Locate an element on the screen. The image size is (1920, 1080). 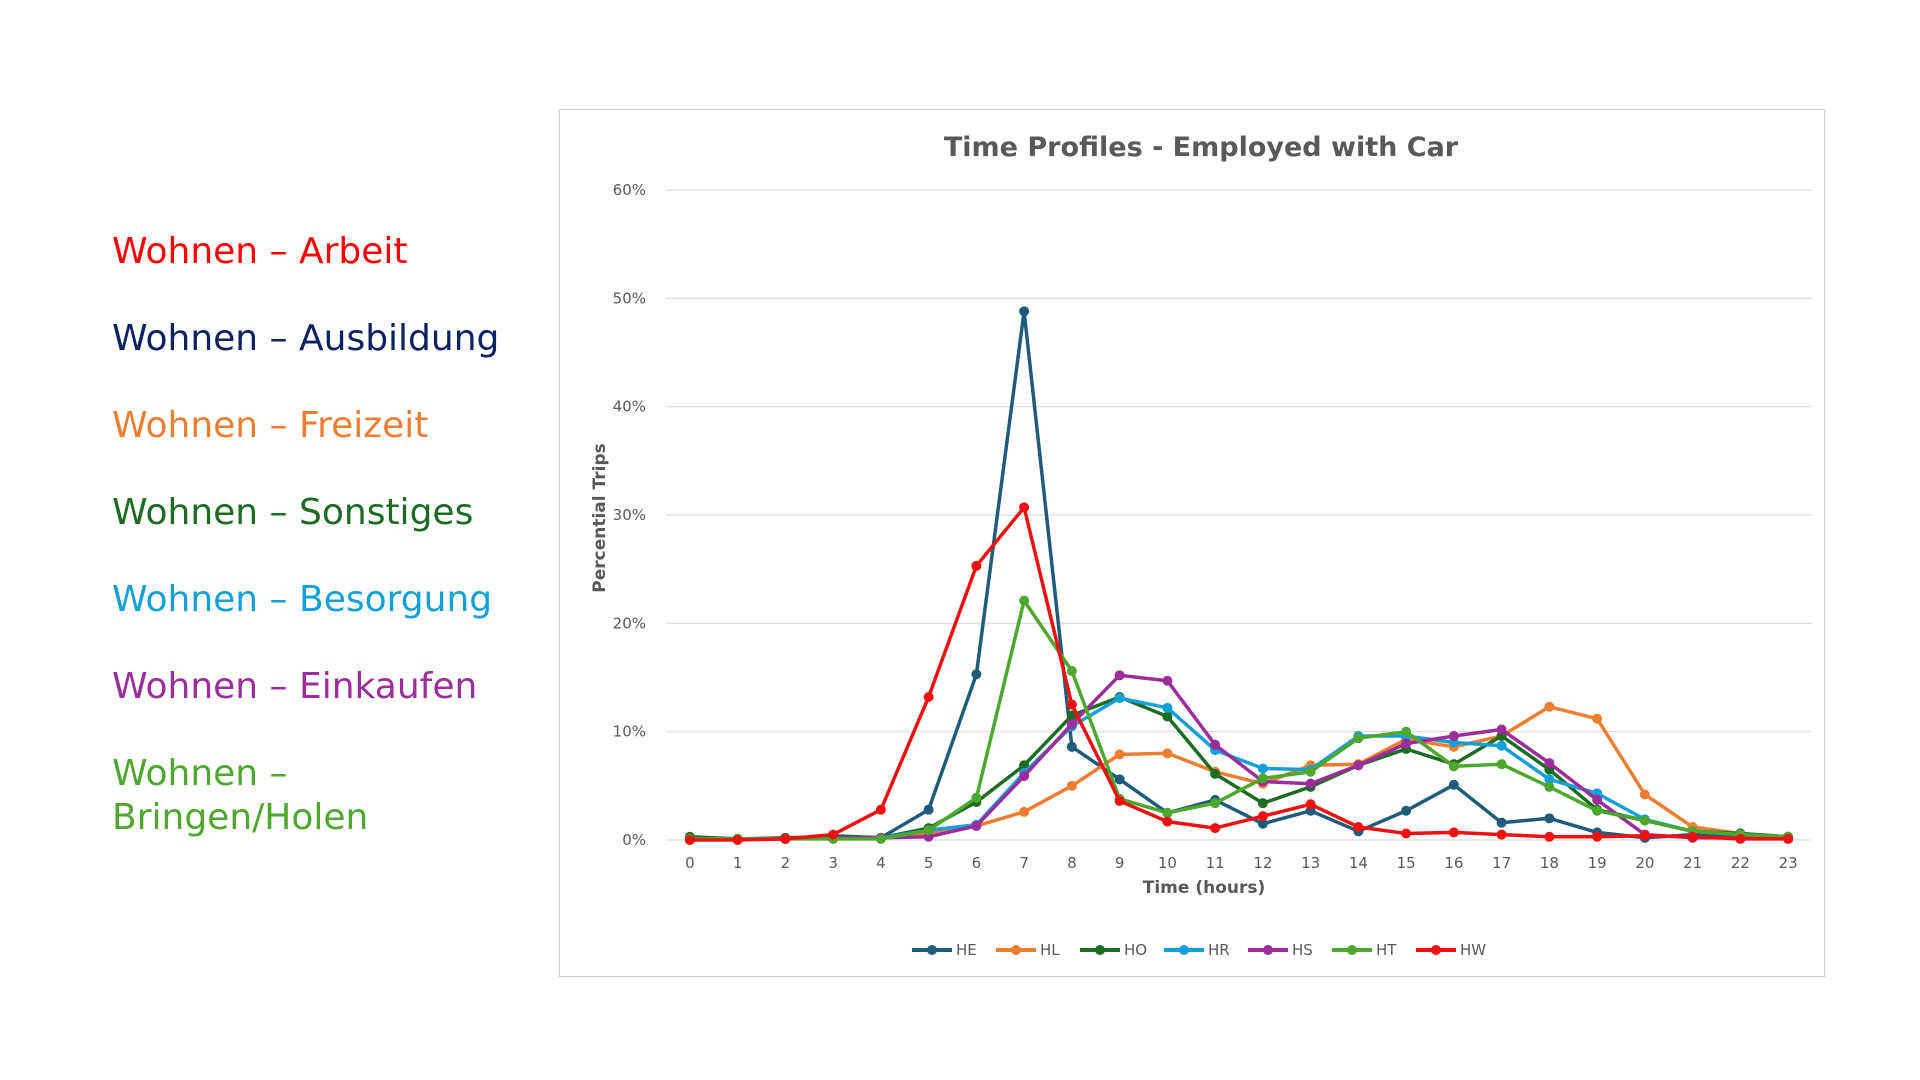
legend-item-ho: HO is located at coordinates (1113, 950).